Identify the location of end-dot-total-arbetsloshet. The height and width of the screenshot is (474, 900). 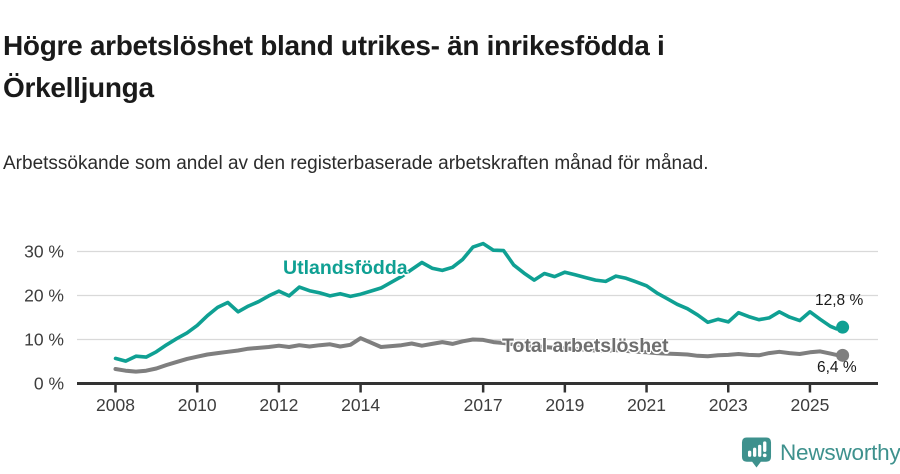
(843, 355).